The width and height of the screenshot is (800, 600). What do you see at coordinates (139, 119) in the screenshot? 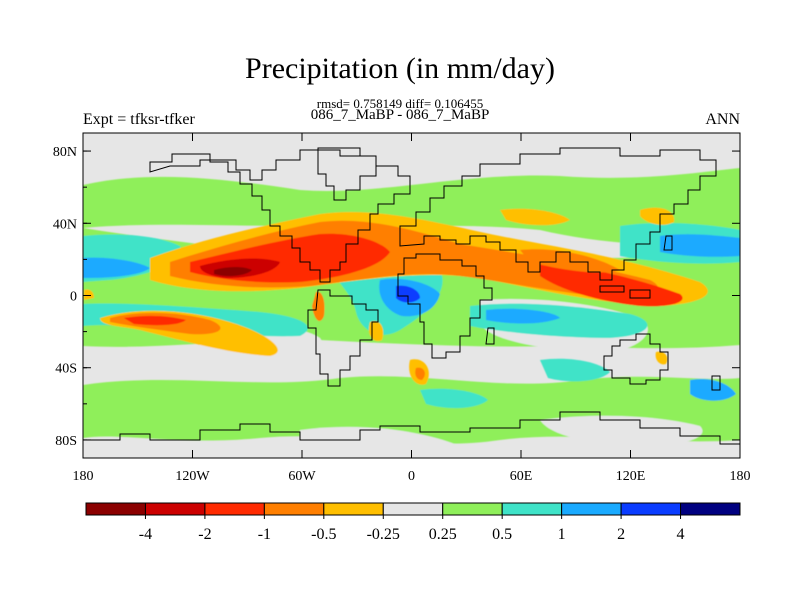
I see `experiment-label: Expt = tfksr-tfker` at bounding box center [139, 119].